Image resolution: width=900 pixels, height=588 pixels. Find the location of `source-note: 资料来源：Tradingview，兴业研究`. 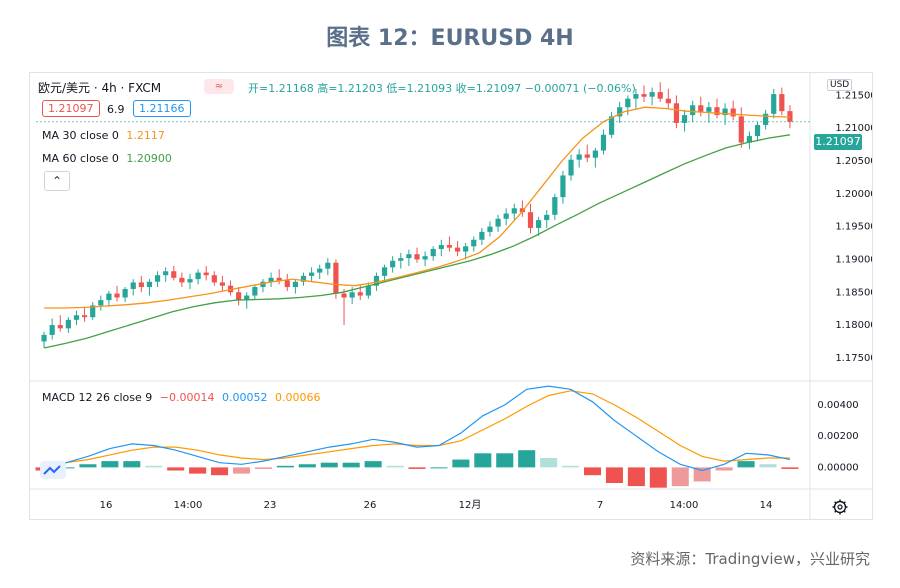

source-note: 资料来源：Tradingview，兴业研究 is located at coordinates (750, 559).